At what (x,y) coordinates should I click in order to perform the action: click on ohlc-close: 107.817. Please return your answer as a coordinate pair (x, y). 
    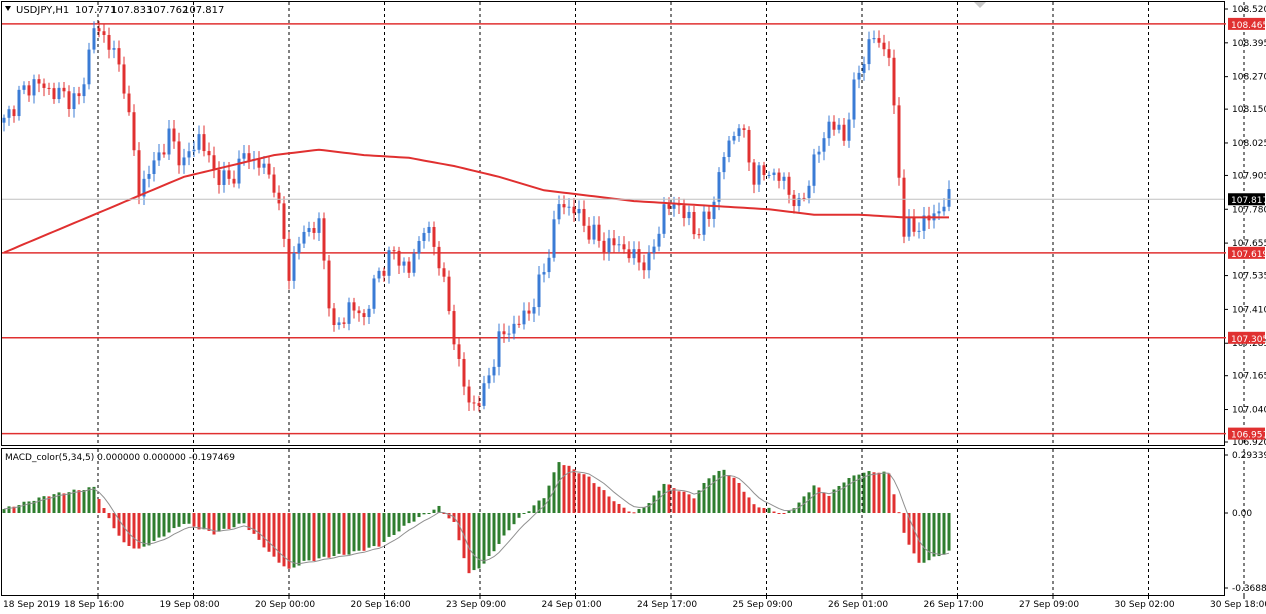
    Looking at the image, I should click on (203, 10).